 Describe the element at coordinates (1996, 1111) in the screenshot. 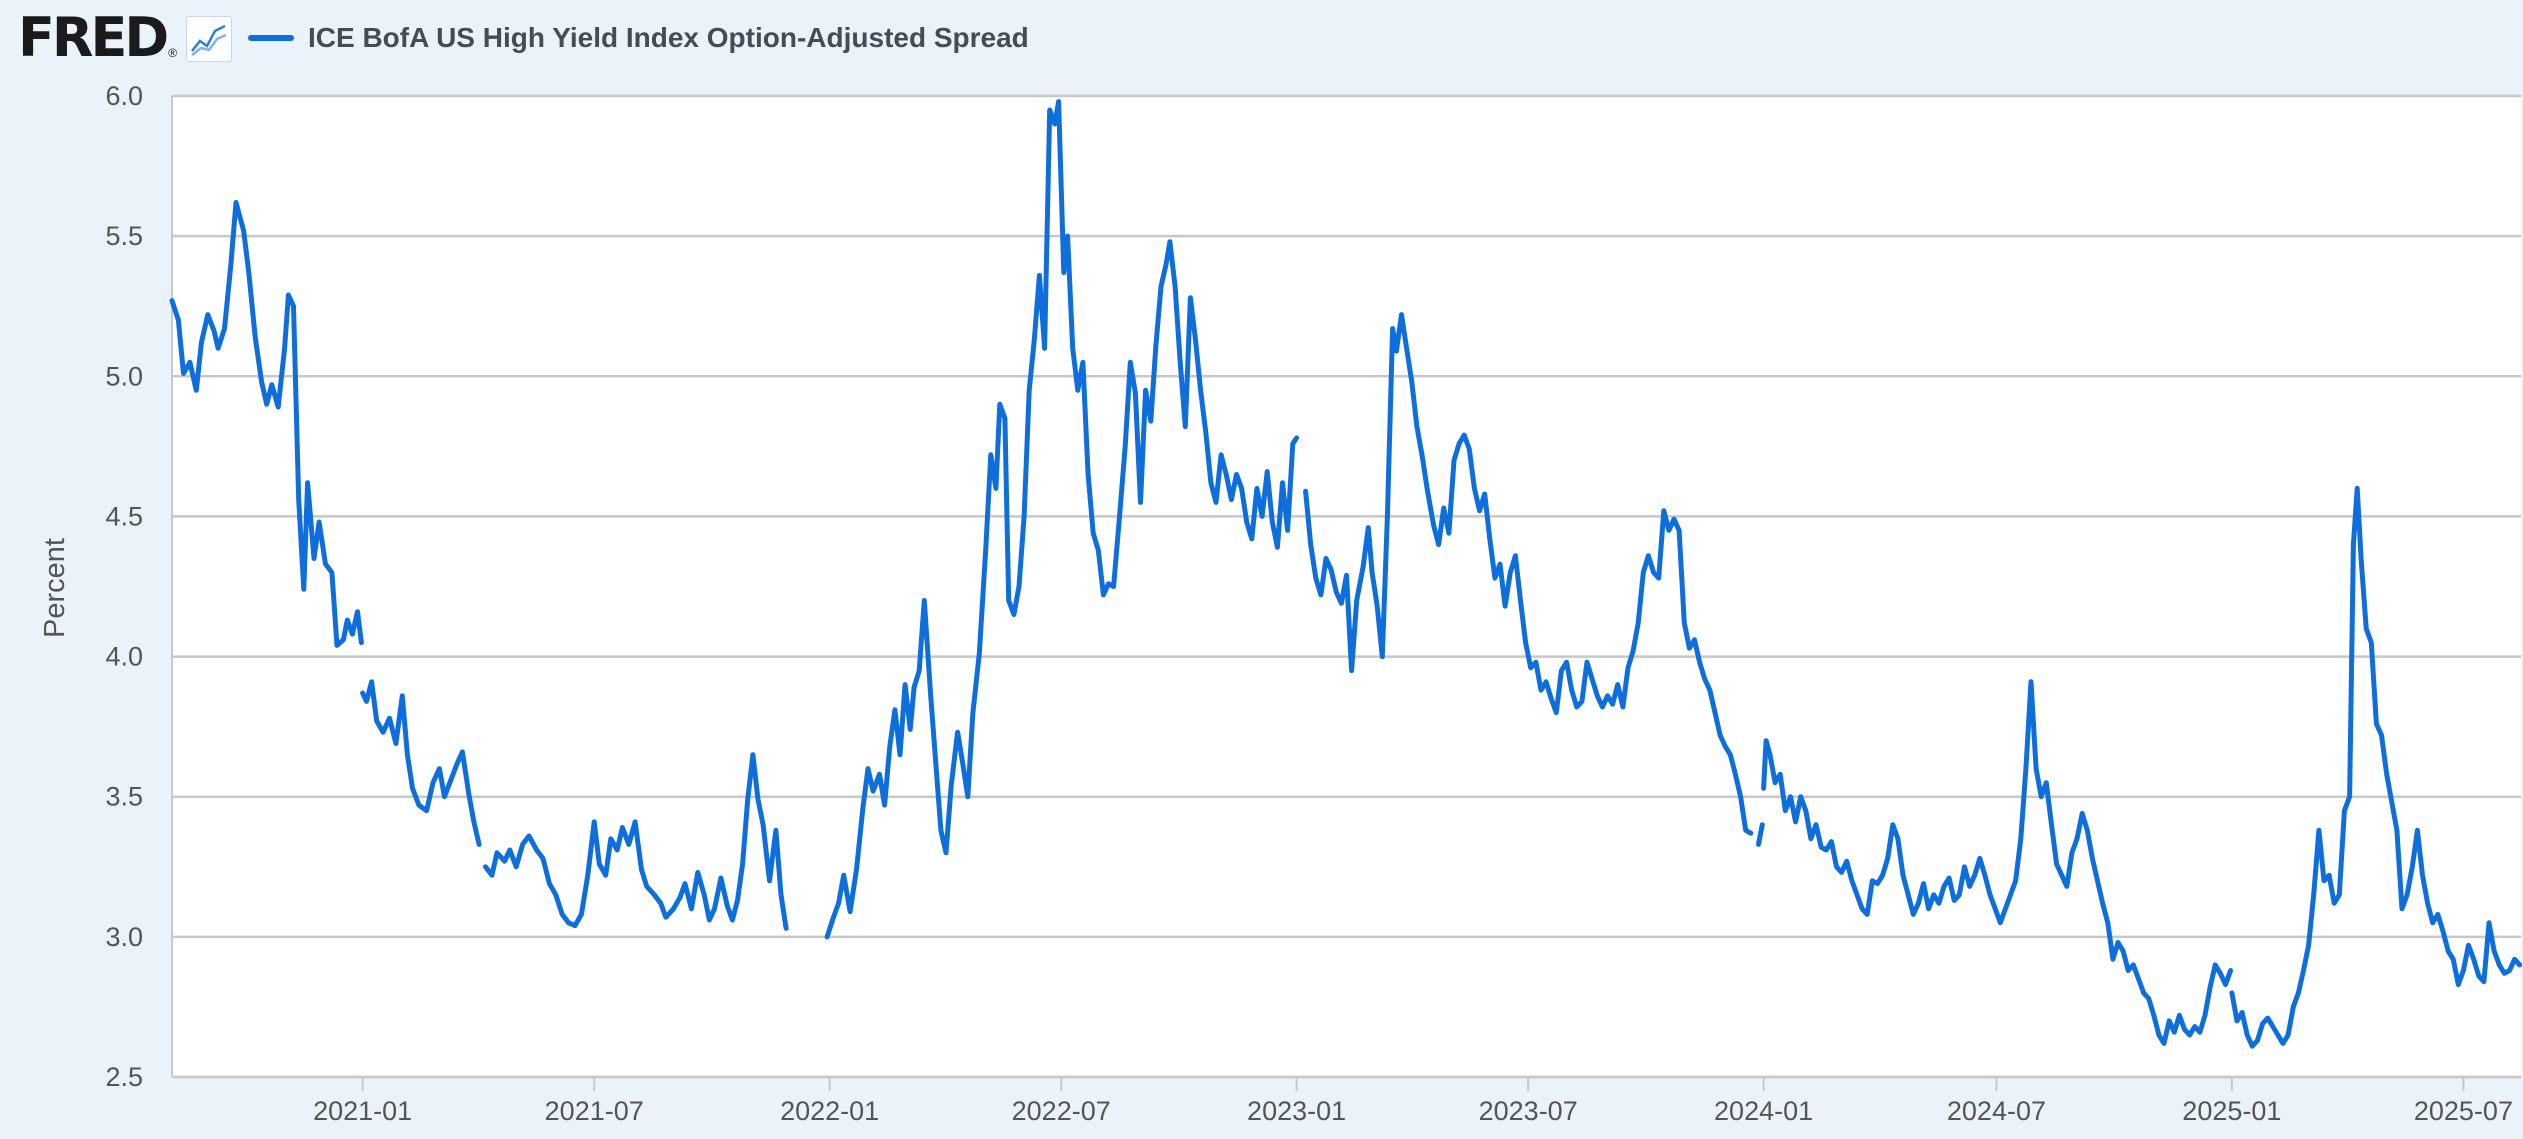

I see `x-tick-label: 2024-07` at that location.